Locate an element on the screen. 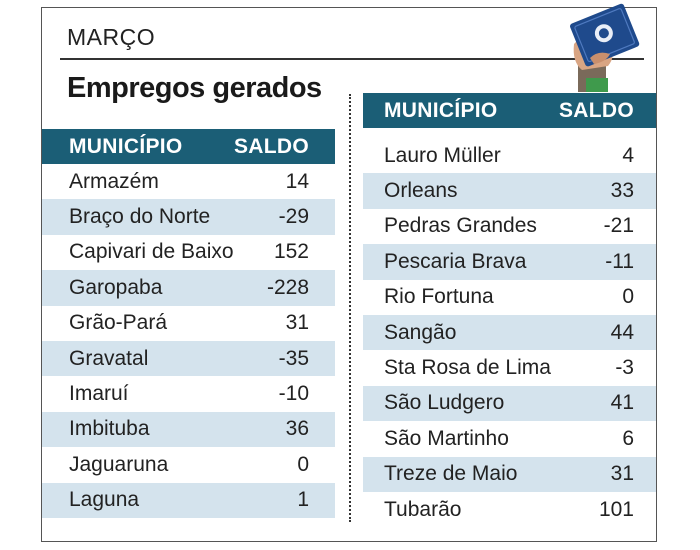 The image size is (700, 550). table-row: Pedras Grandes -21 is located at coordinates (509, 226).